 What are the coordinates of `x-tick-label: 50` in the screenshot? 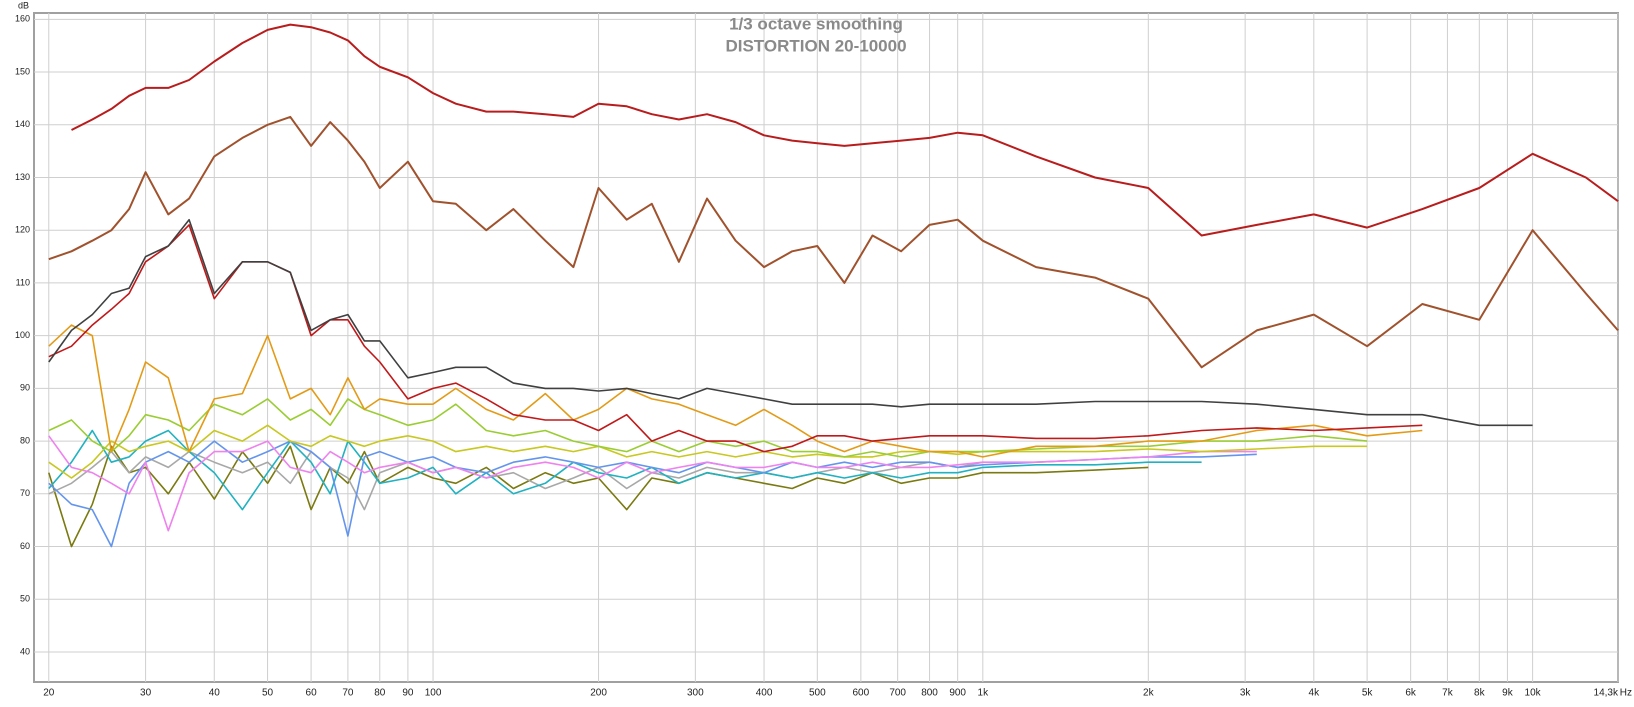 It's located at (268, 693).